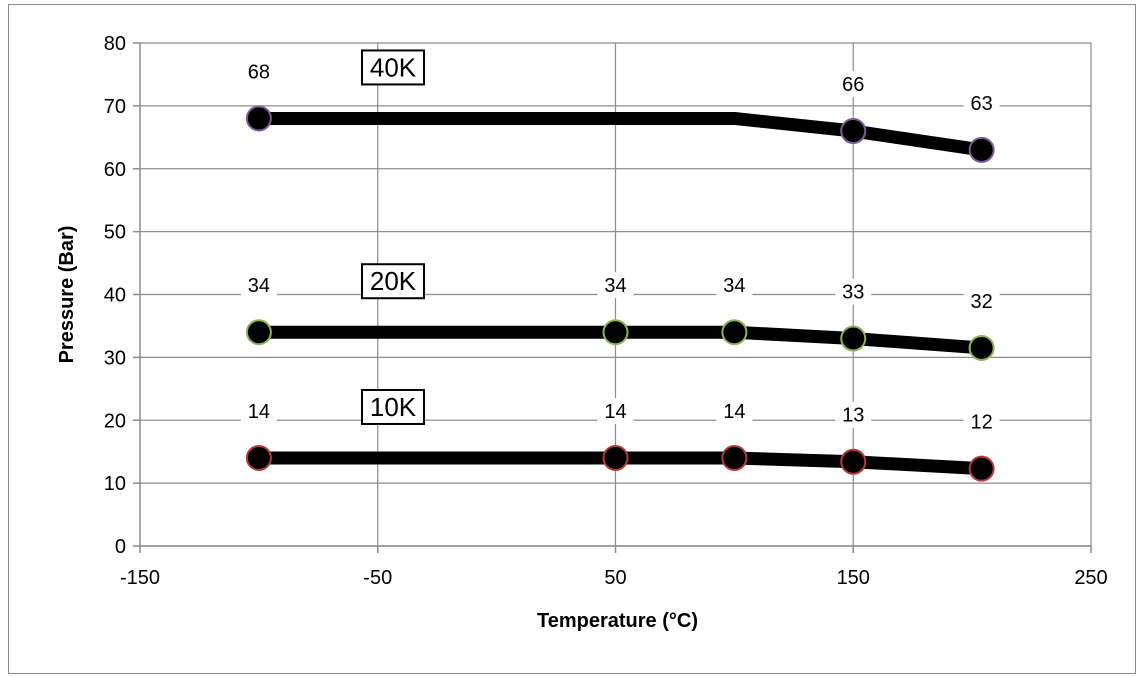 The height and width of the screenshot is (677, 1139). I want to click on data-label: 32, so click(982, 302).